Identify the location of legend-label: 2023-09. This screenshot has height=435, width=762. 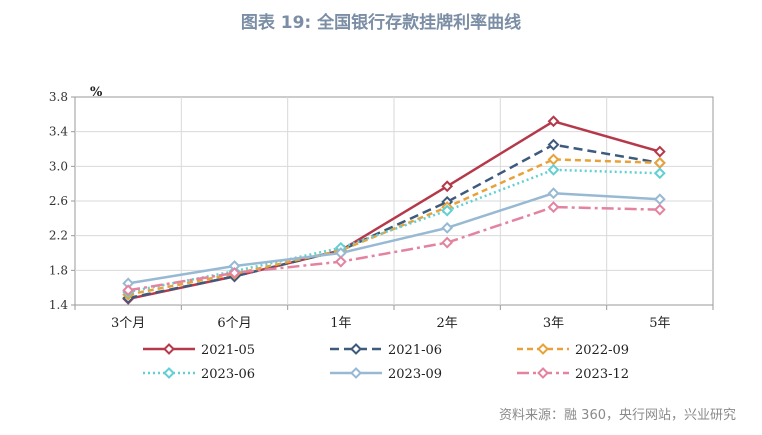
(415, 374).